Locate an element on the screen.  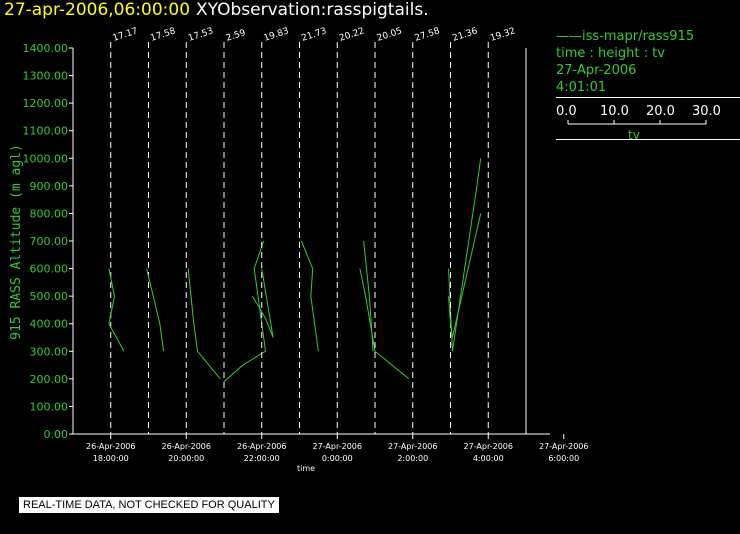
x-axis-label: time is located at coordinates (306, 468).